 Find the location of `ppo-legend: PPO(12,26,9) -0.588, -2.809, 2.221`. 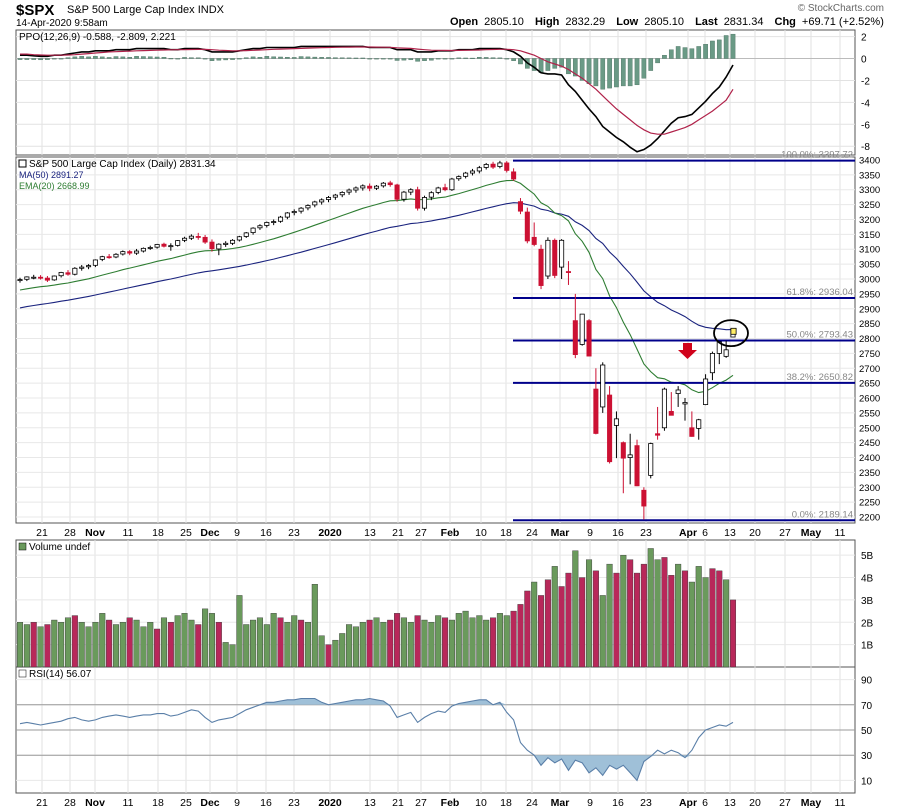

ppo-legend: PPO(12,26,9) -0.588, -2.809, 2.221 is located at coordinates (97, 37).